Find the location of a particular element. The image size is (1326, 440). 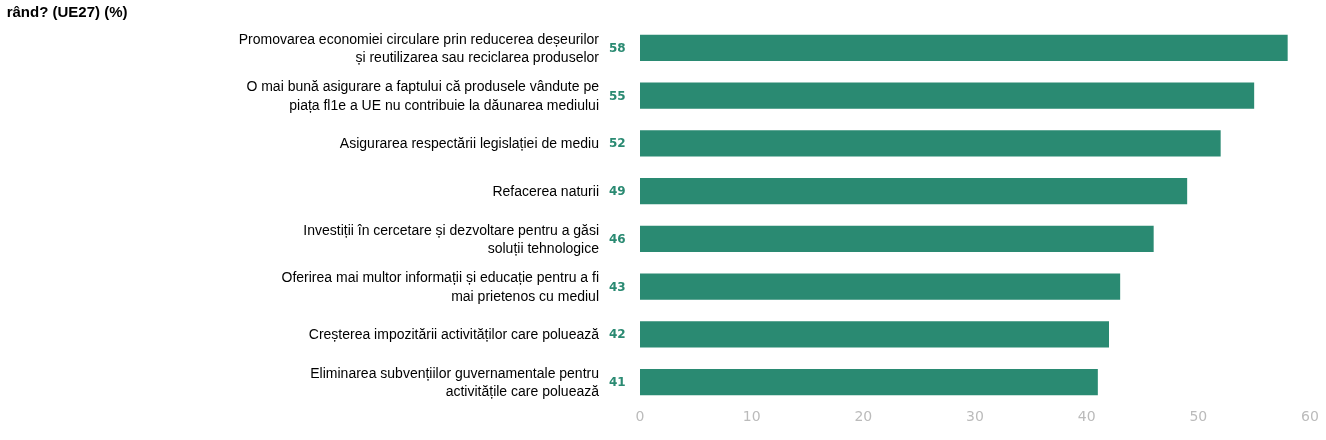

text: rând? (UE27) (%) is located at coordinates (67, 12).